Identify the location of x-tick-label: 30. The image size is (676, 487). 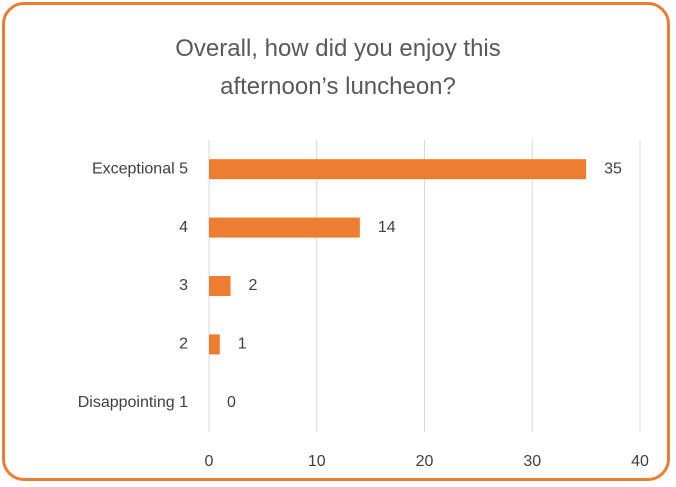
(532, 461).